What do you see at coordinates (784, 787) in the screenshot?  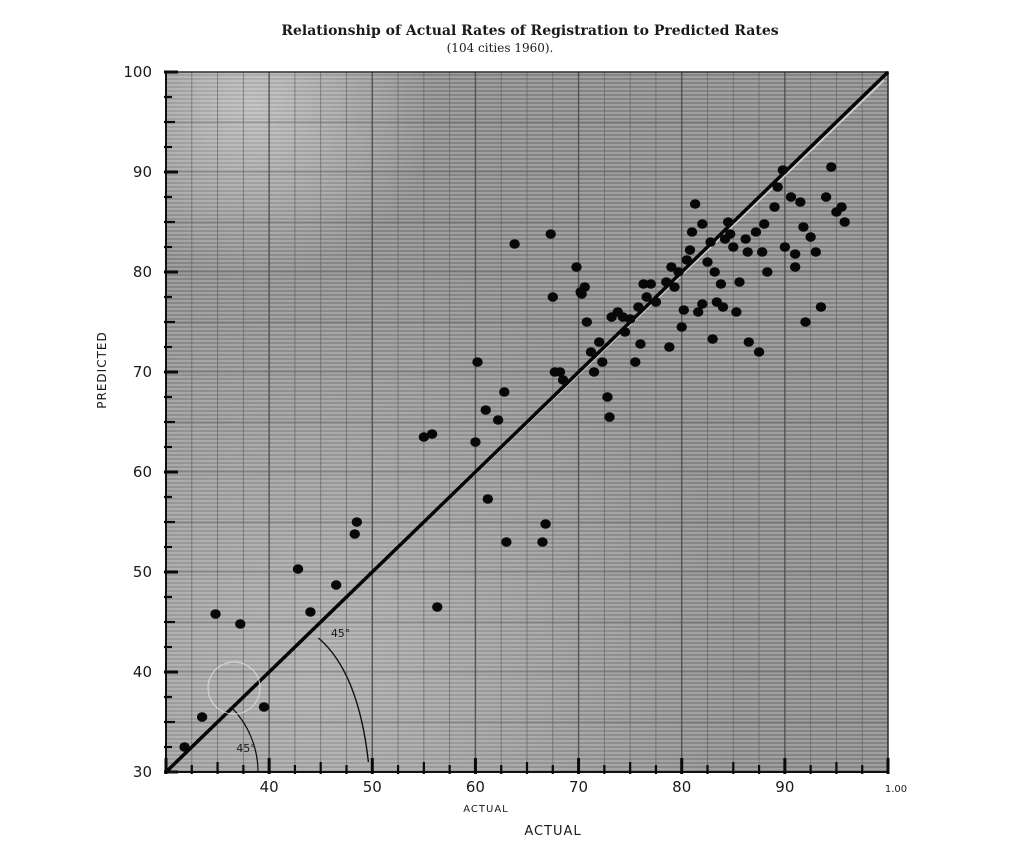 I see `x-tick-label: 90` at bounding box center [784, 787].